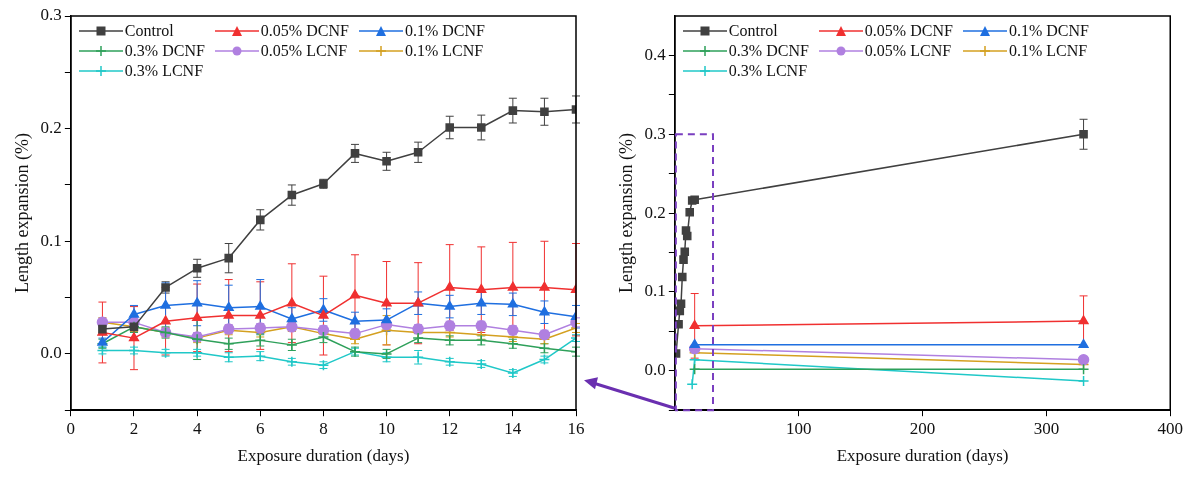 This screenshot has width=1186, height=477. What do you see at coordinates (655, 54) in the screenshot?
I see `y-tick-label: 0.4` at bounding box center [655, 54].